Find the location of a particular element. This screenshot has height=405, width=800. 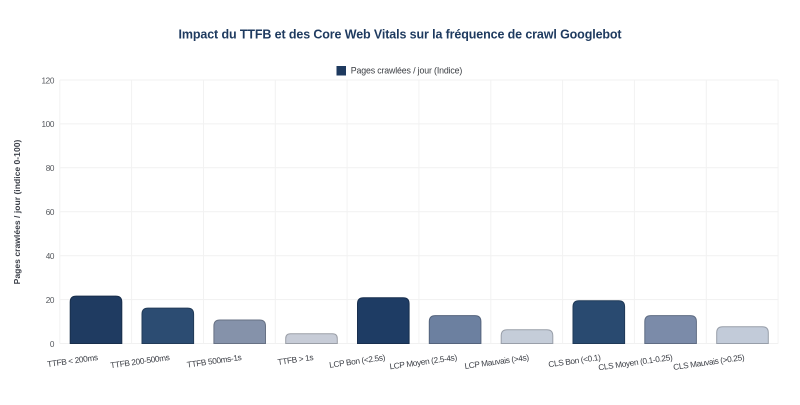

svg-text: 40 is located at coordinates (50, 256).